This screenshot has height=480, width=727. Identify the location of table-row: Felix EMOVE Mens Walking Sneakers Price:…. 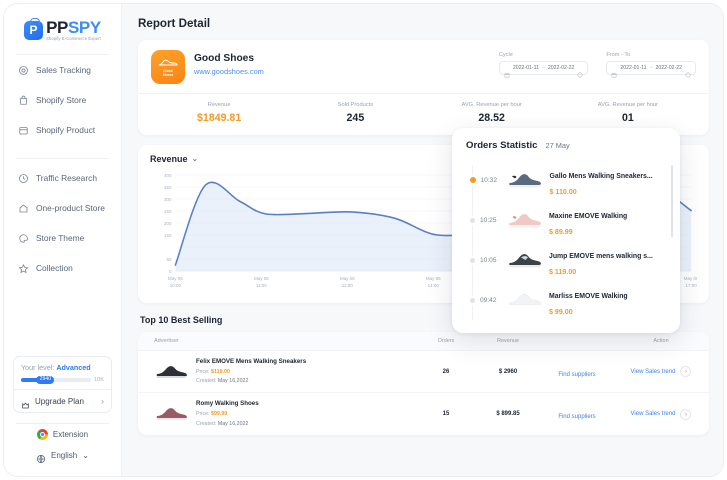
(423, 372).